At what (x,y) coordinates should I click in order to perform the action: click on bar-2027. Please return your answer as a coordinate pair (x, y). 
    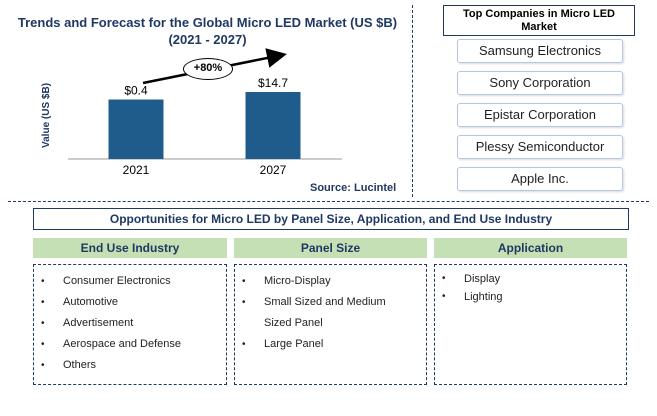
    Looking at the image, I should click on (273, 125).